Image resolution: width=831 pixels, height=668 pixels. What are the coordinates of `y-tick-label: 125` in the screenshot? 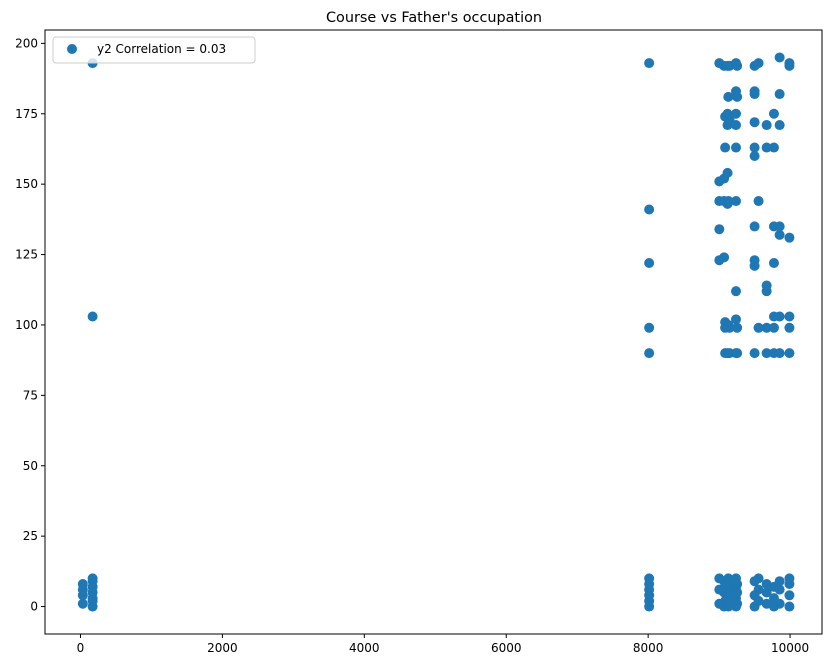 It's located at (26, 255).